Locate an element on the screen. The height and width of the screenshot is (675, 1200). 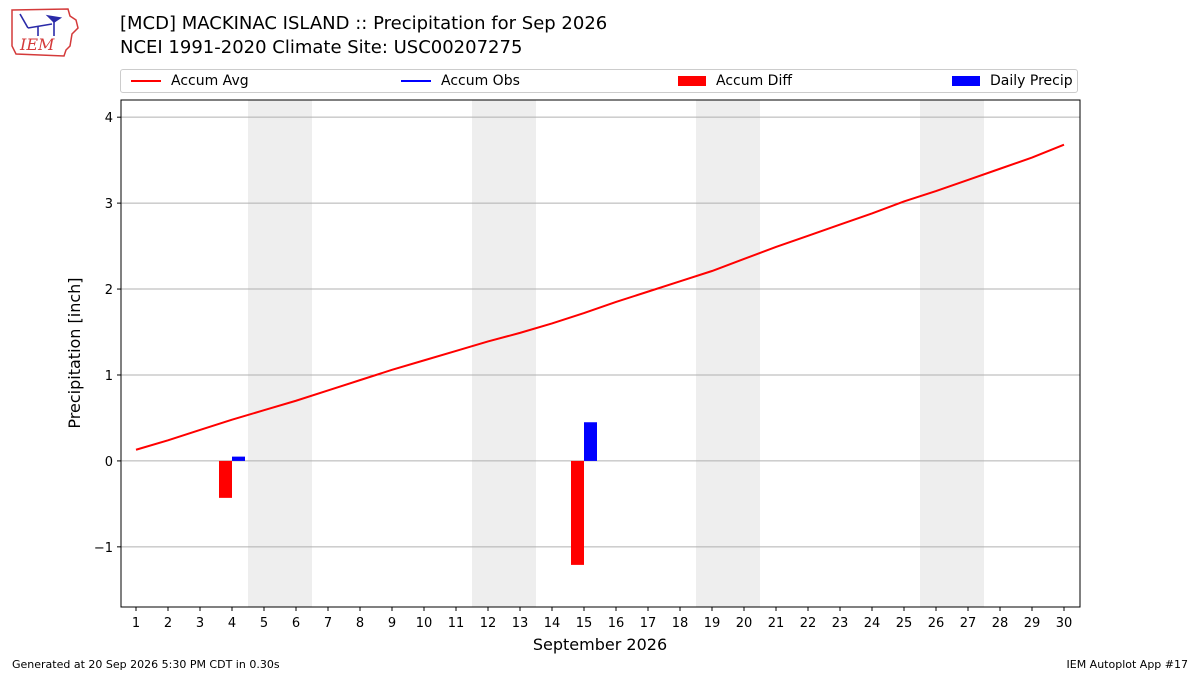
x-tick-label: 27 is located at coordinates (968, 623).